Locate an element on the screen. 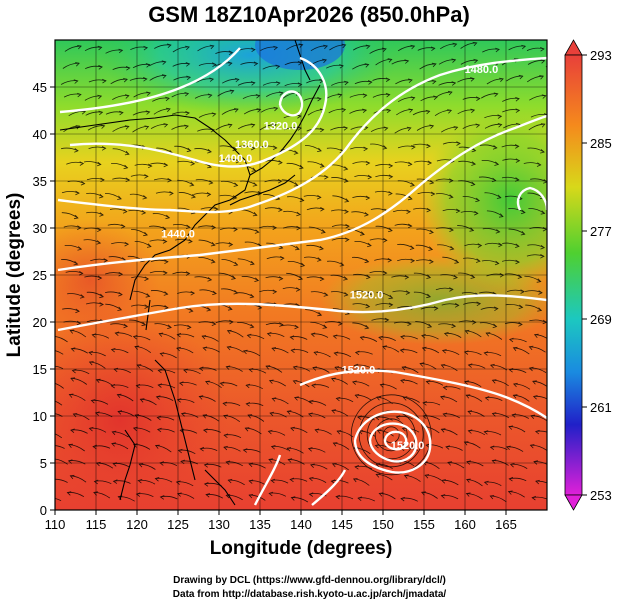  colorbar-tick-label: 261 is located at coordinates (601, 407).